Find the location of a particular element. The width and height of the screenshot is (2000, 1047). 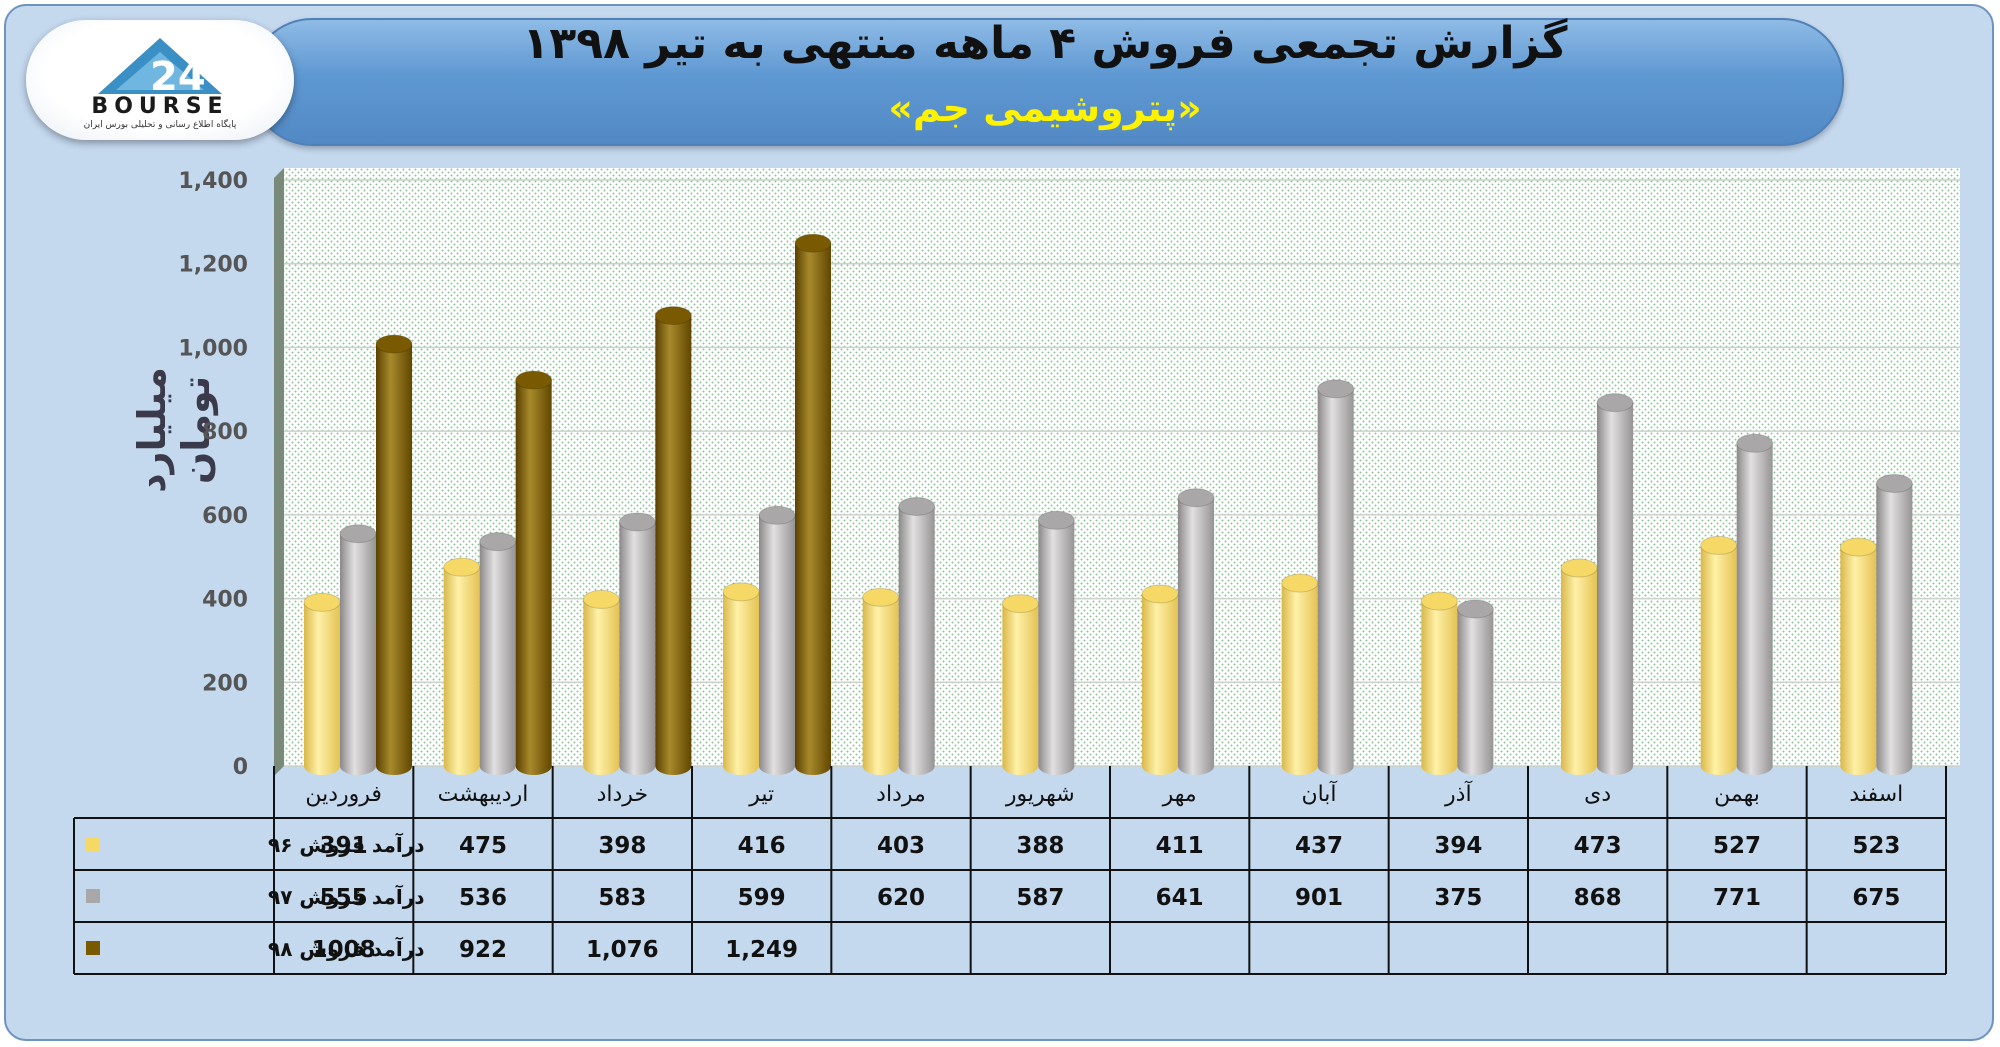

logo-text: BOURSE is located at coordinates (160, 106).